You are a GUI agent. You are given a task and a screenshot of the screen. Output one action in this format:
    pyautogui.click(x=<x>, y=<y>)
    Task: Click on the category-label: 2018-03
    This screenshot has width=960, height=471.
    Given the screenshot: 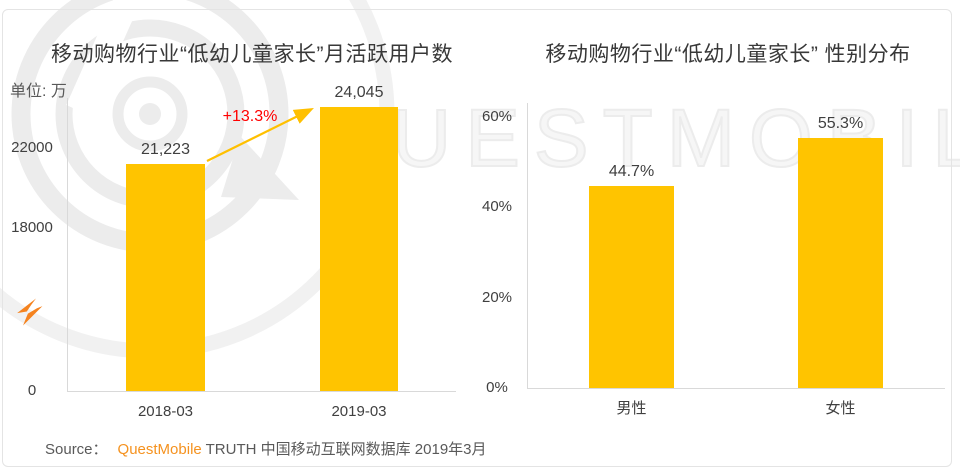 What is the action you would take?
    pyautogui.click(x=165, y=411)
    